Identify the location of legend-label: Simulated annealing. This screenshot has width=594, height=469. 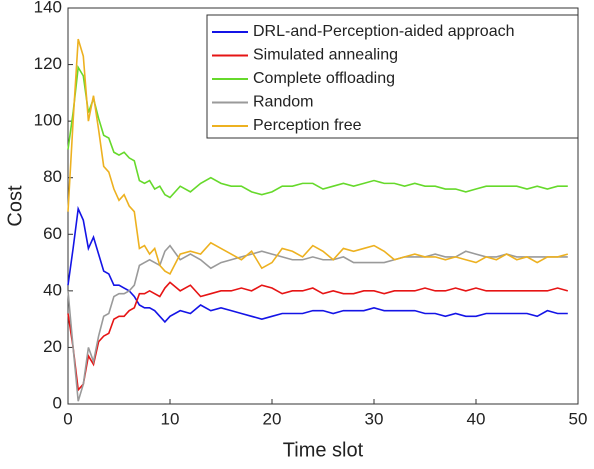
(325, 55).